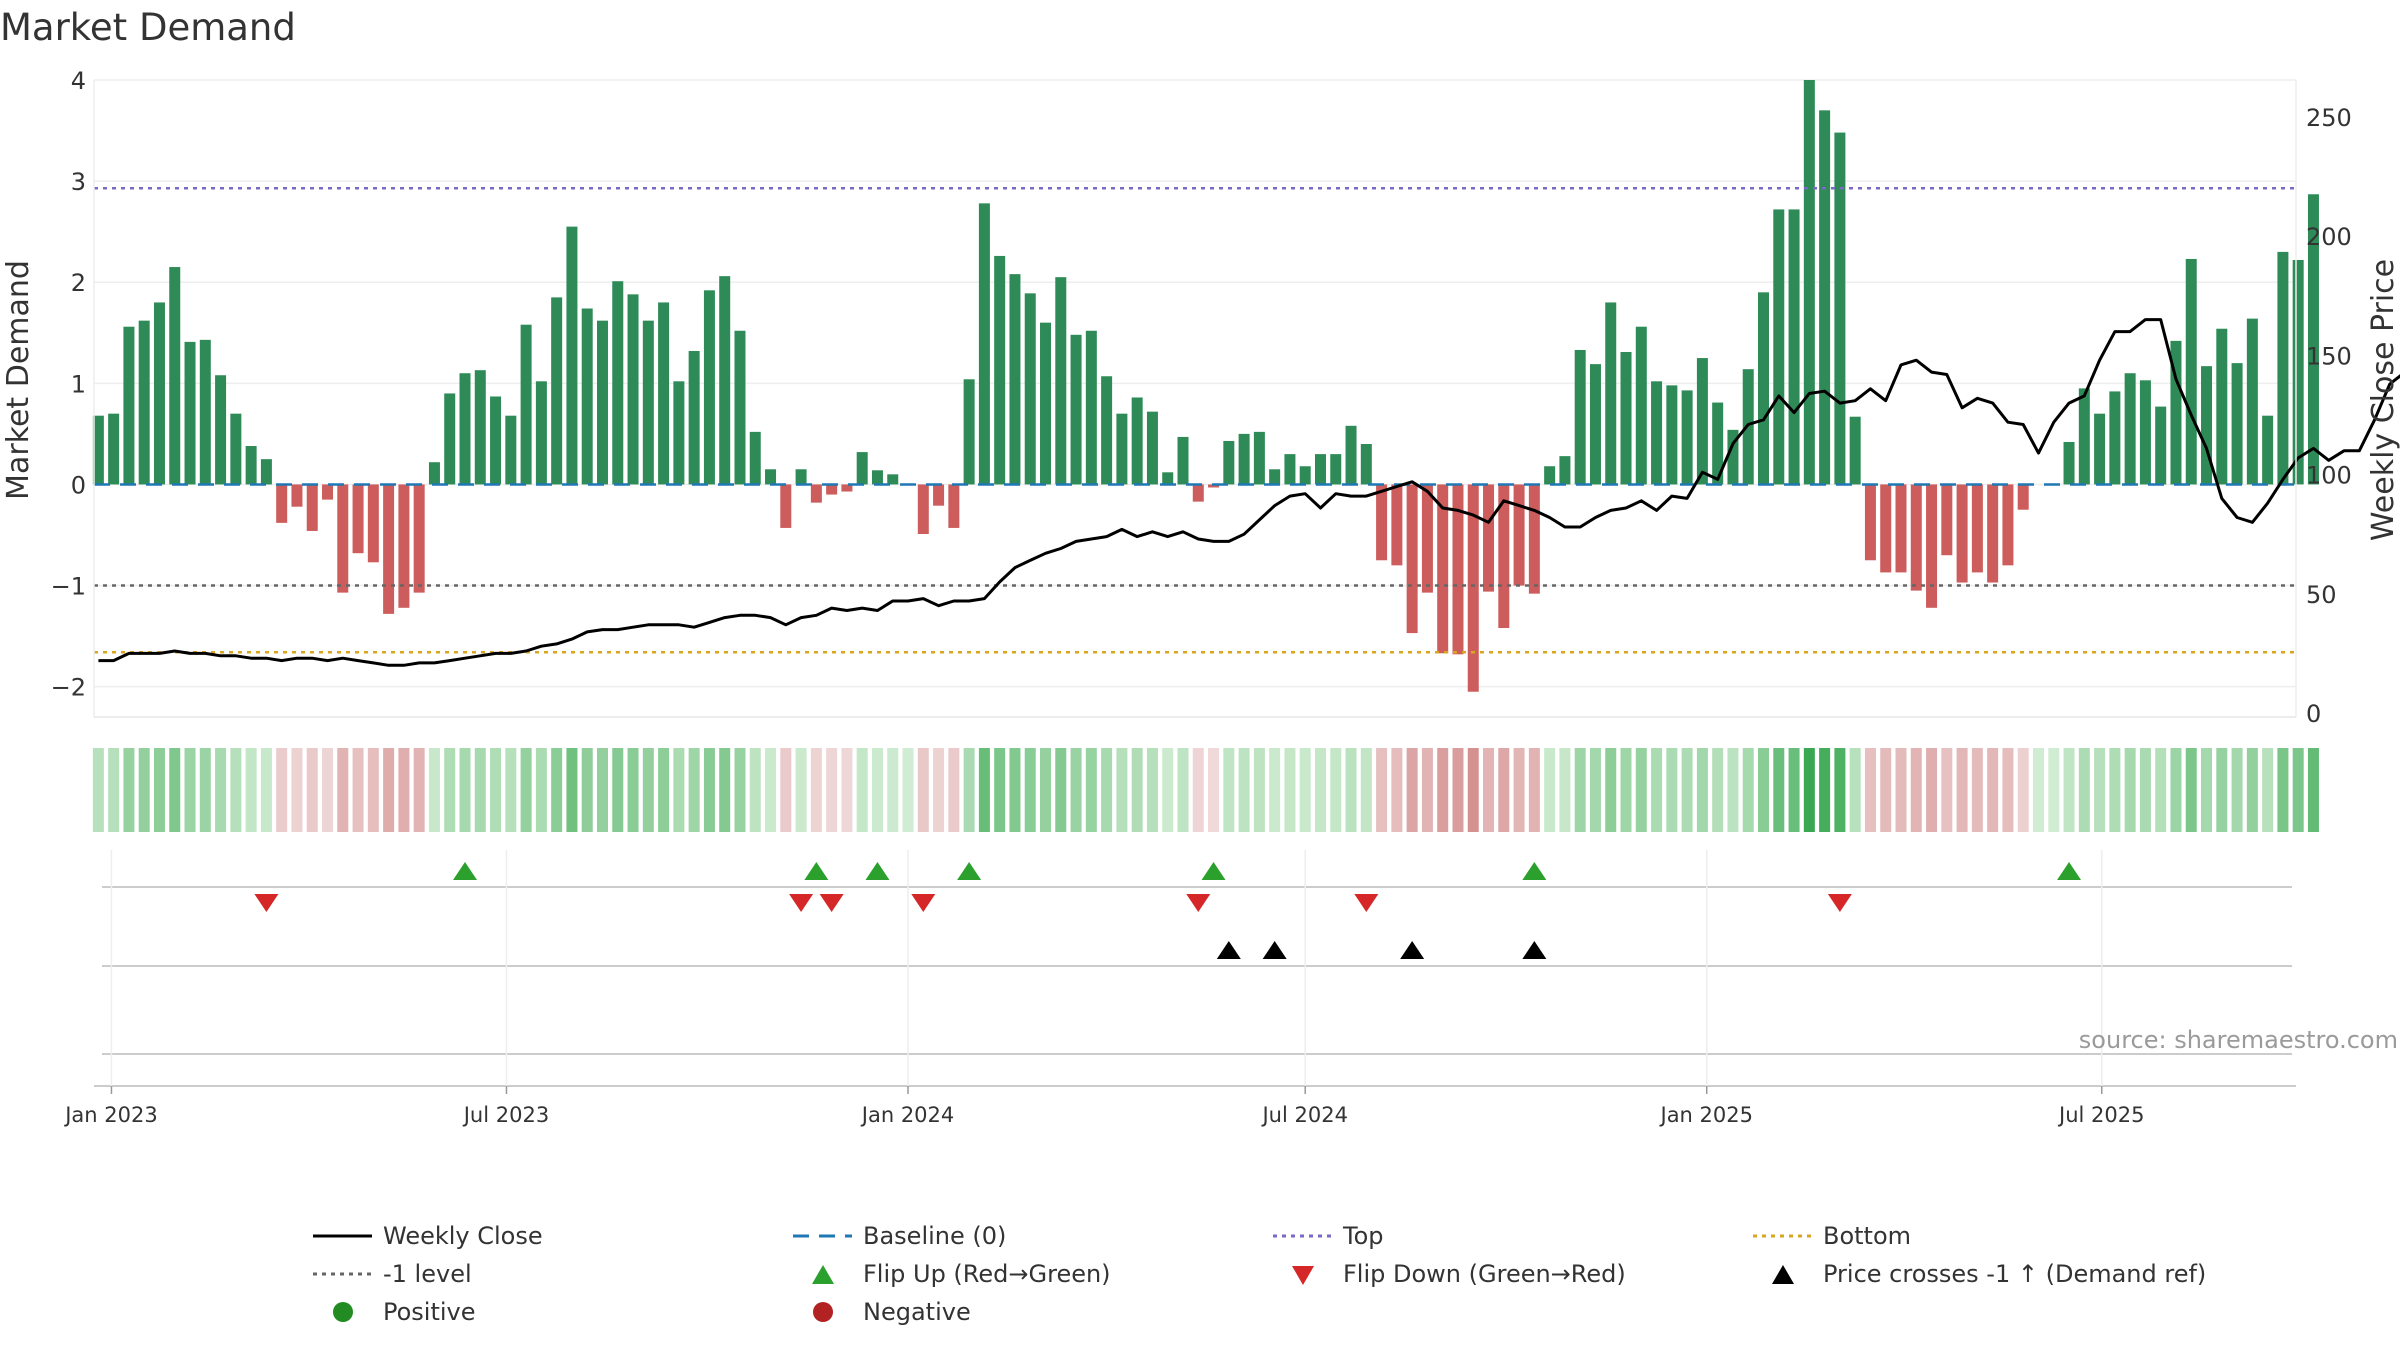 The width and height of the screenshot is (2400, 1350). What do you see at coordinates (1706, 1115) in the screenshot?
I see `x-tick-label: Jan 2025` at bounding box center [1706, 1115].